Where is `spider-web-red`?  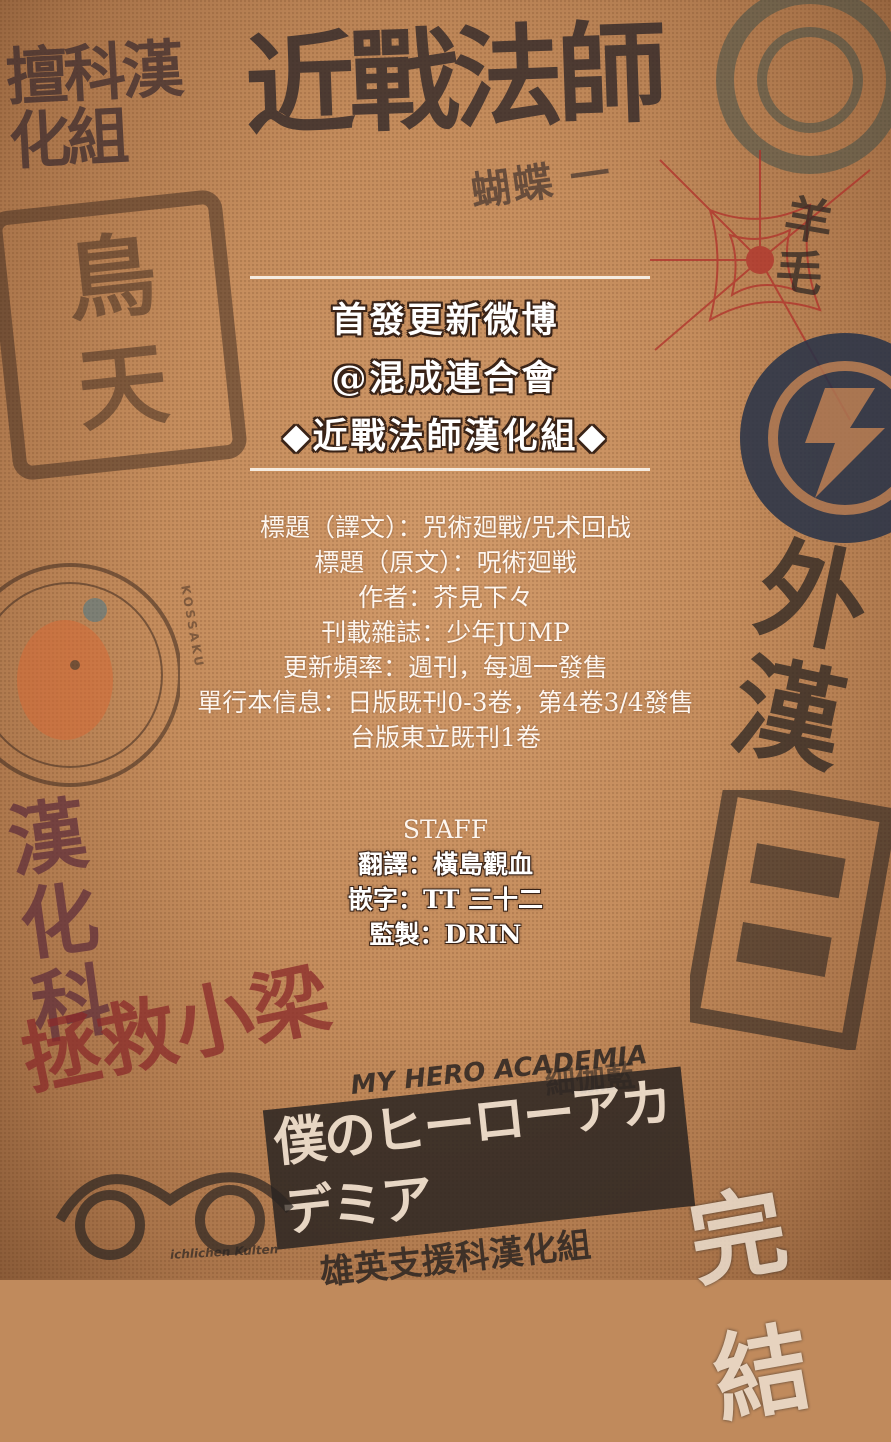
spider-web-red is located at coordinates (765, 290).